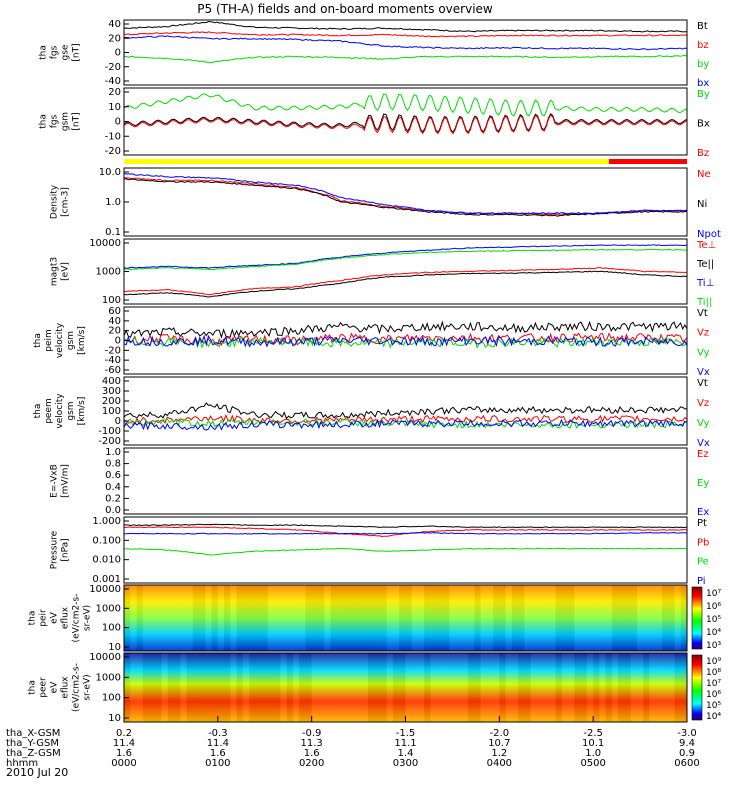 Image resolution: width=750 pixels, height=800 pixels. I want to click on ylabel-line: [km/s], so click(82, 340).